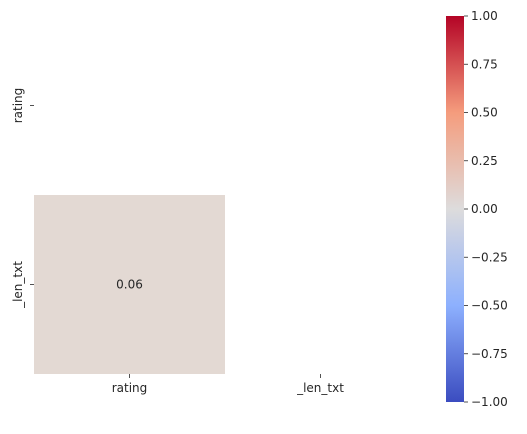  Describe the element at coordinates (489, 402) in the screenshot. I see `colorbar-tick-label: −1.00` at that location.